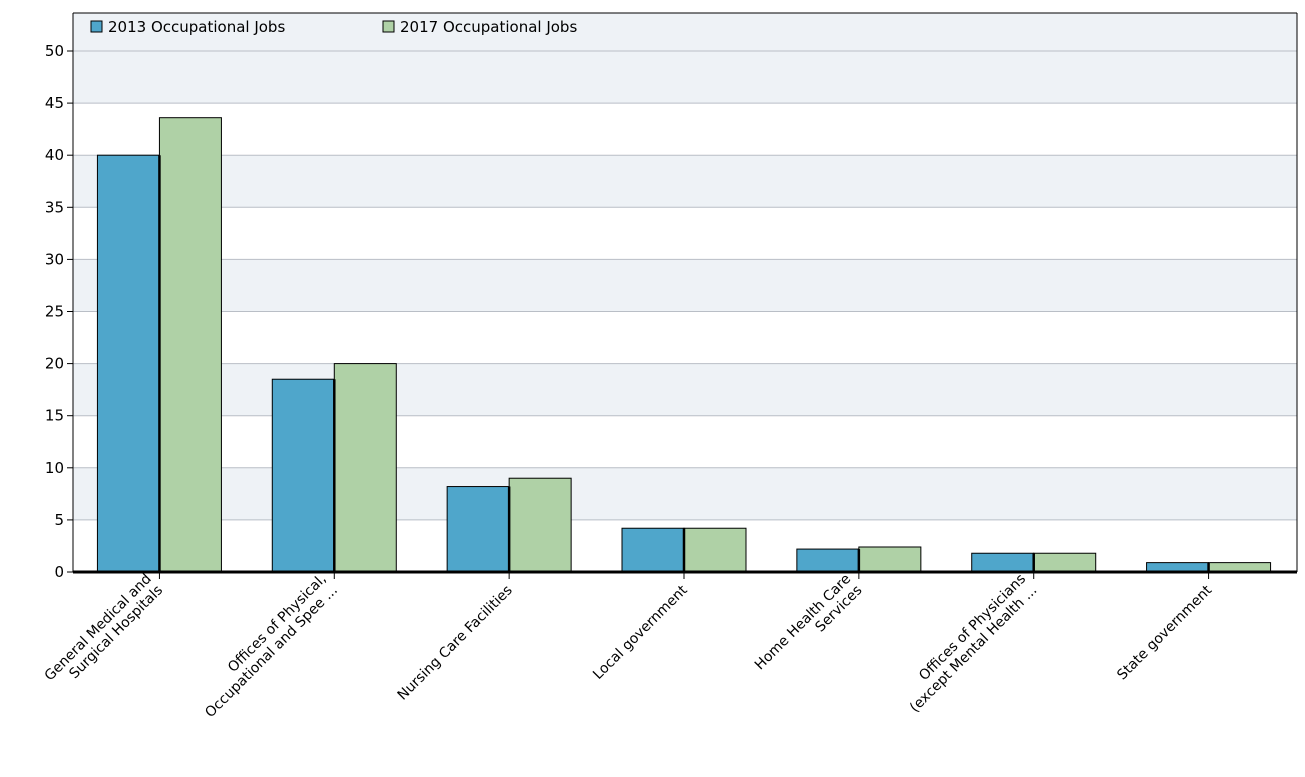 The image size is (1305, 777). I want to click on y-tick-label: 5, so click(59, 520).